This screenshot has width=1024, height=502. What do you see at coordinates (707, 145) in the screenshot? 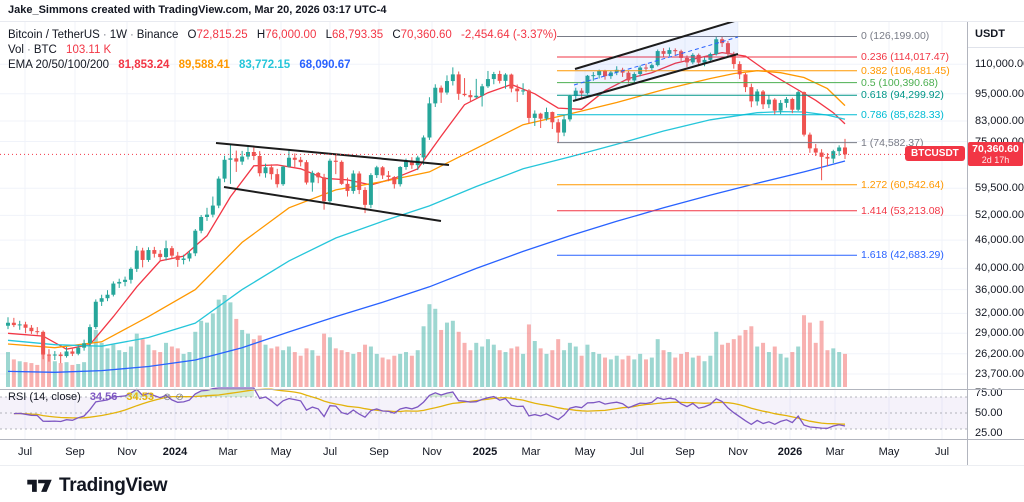
I see `fib-retracement-drawing` at bounding box center [707, 145].